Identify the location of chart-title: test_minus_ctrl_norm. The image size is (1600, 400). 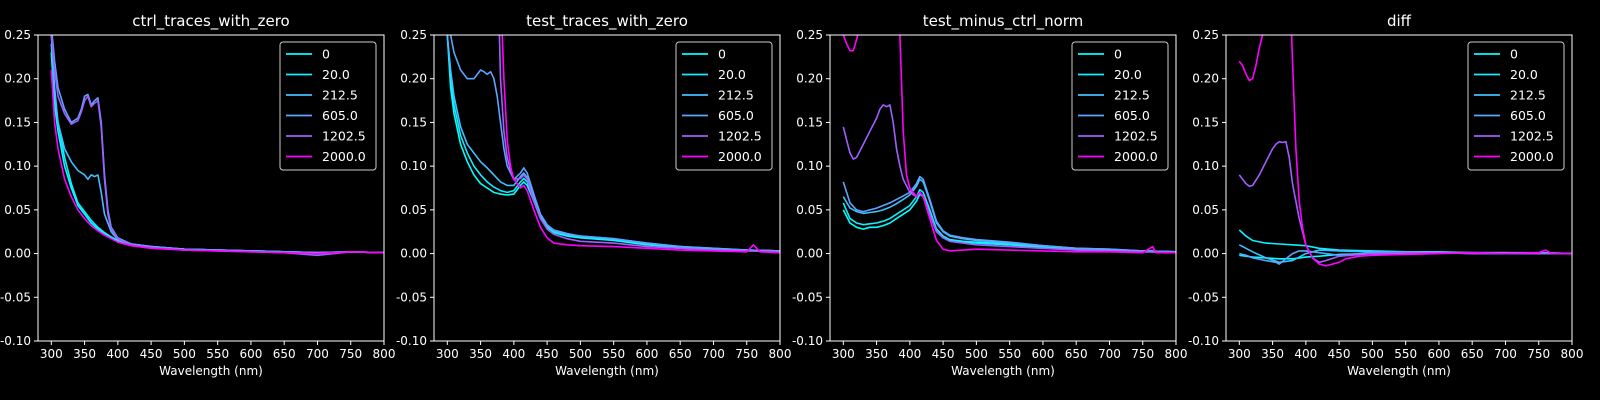
(1003, 21).